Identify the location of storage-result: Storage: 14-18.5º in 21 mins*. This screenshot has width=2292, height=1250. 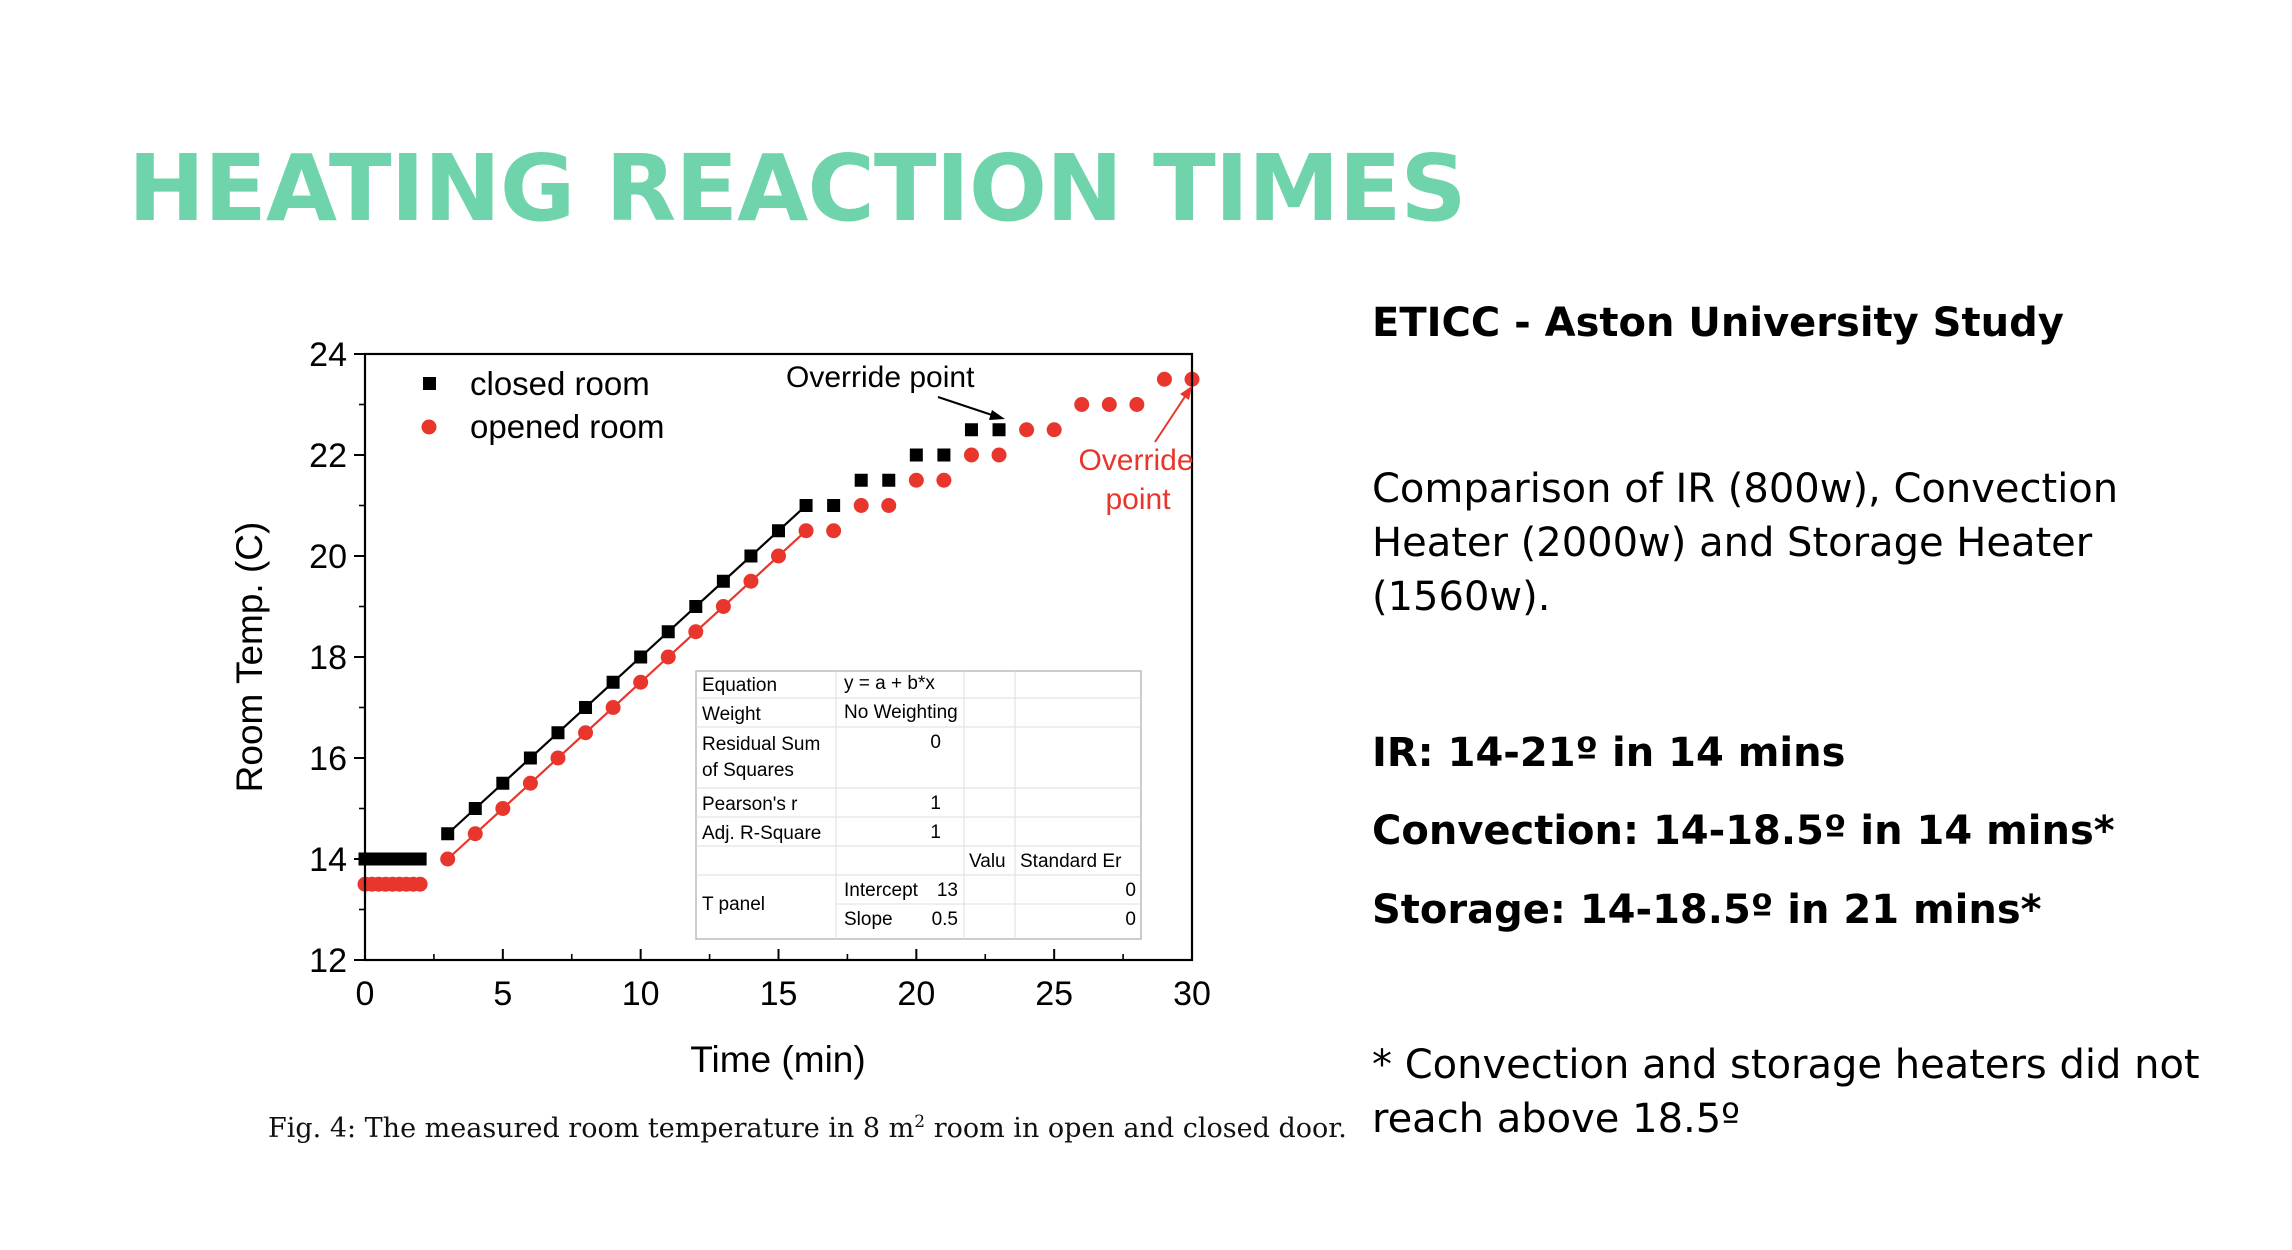
(1707, 910).